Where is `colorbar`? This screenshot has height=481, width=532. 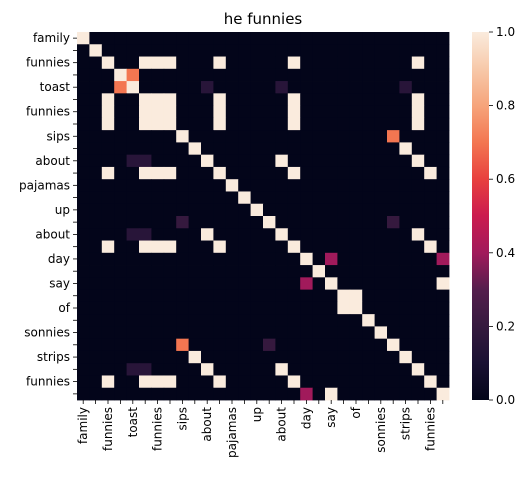
colorbar is located at coordinates (480, 216).